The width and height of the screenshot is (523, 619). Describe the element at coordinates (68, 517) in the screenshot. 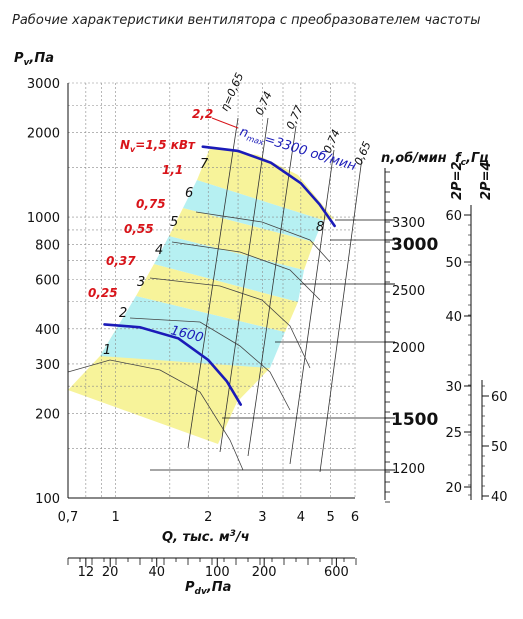

I see `x-tick-label-0: 0,7` at that location.